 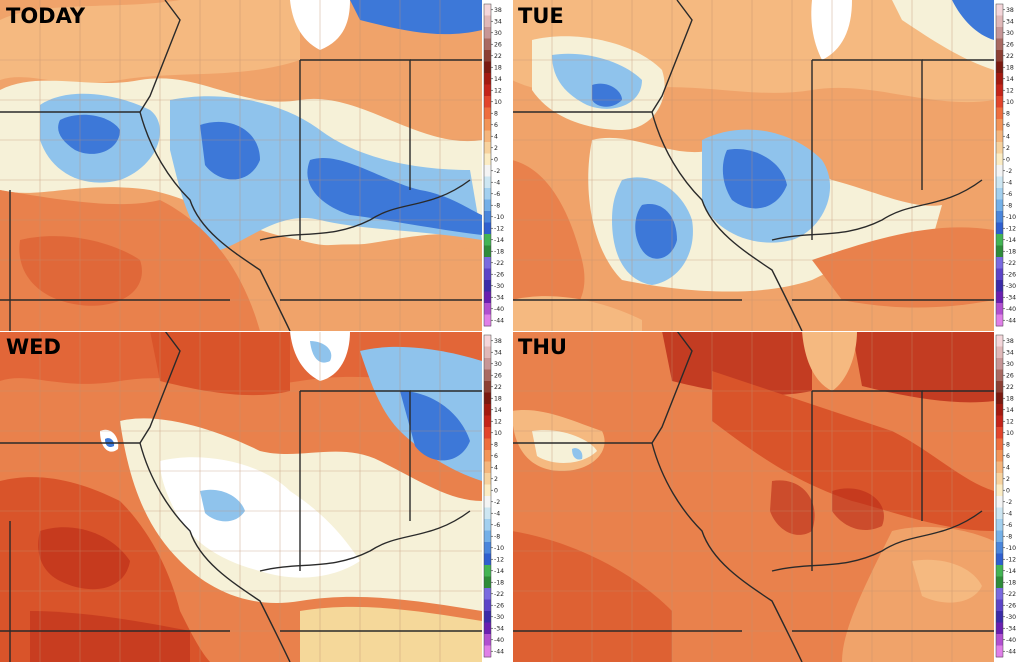 What do you see at coordinates (512, 331) in the screenshot?
I see `panel-divider` at bounding box center [512, 331].